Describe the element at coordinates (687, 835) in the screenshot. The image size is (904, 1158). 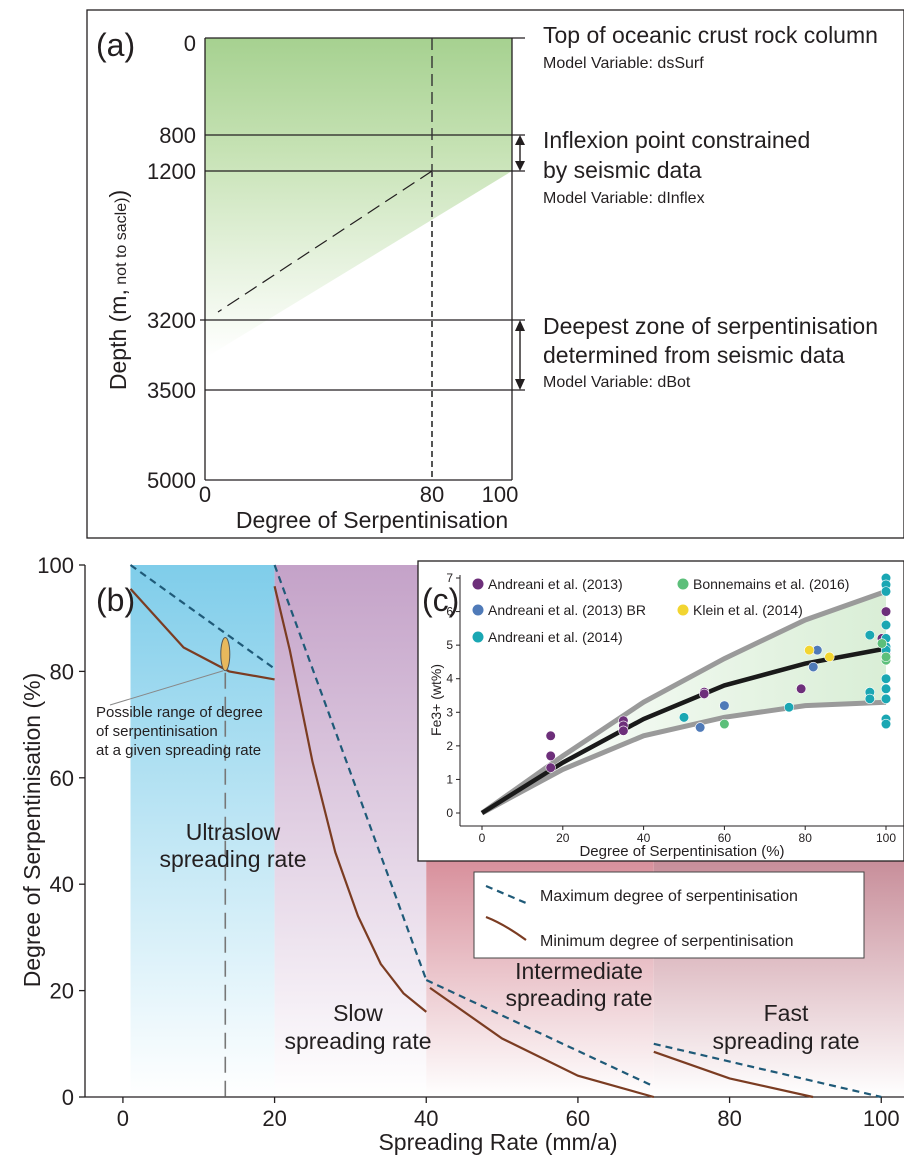
I see `panel-c-x-ticks: 0 20 40 60 80 100` at that location.